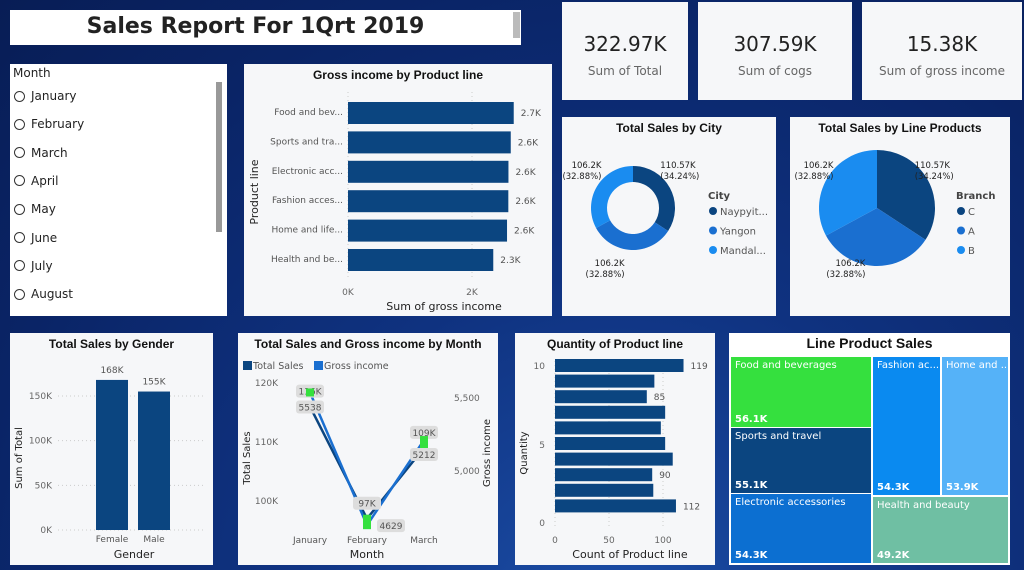  Describe the element at coordinates (801, 460) in the screenshot. I see `treemap-tile: Sports and travel 55.1K` at that location.